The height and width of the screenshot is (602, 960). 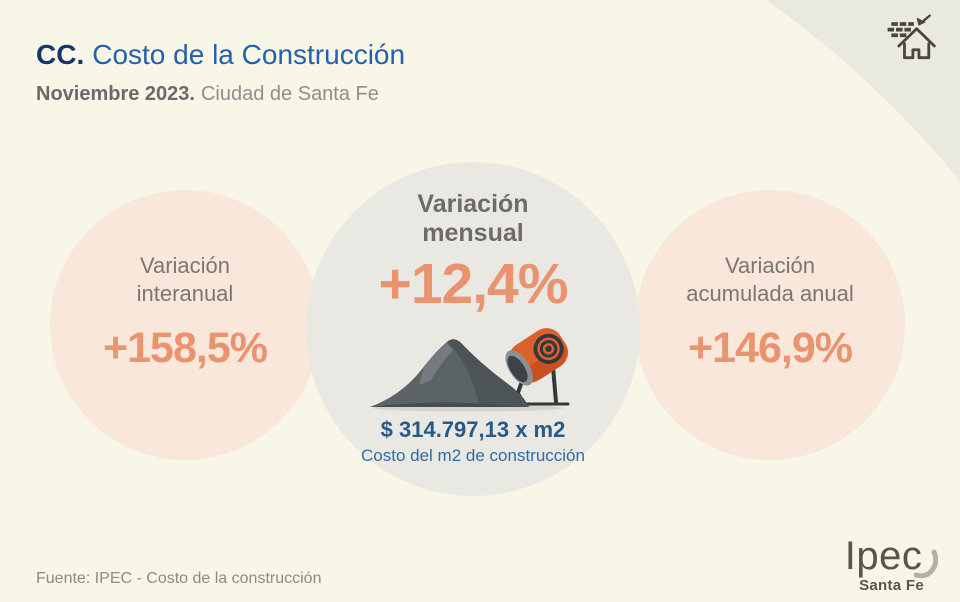 I want to click on indicator-mensual-value: +12,4%, so click(x=473, y=283).